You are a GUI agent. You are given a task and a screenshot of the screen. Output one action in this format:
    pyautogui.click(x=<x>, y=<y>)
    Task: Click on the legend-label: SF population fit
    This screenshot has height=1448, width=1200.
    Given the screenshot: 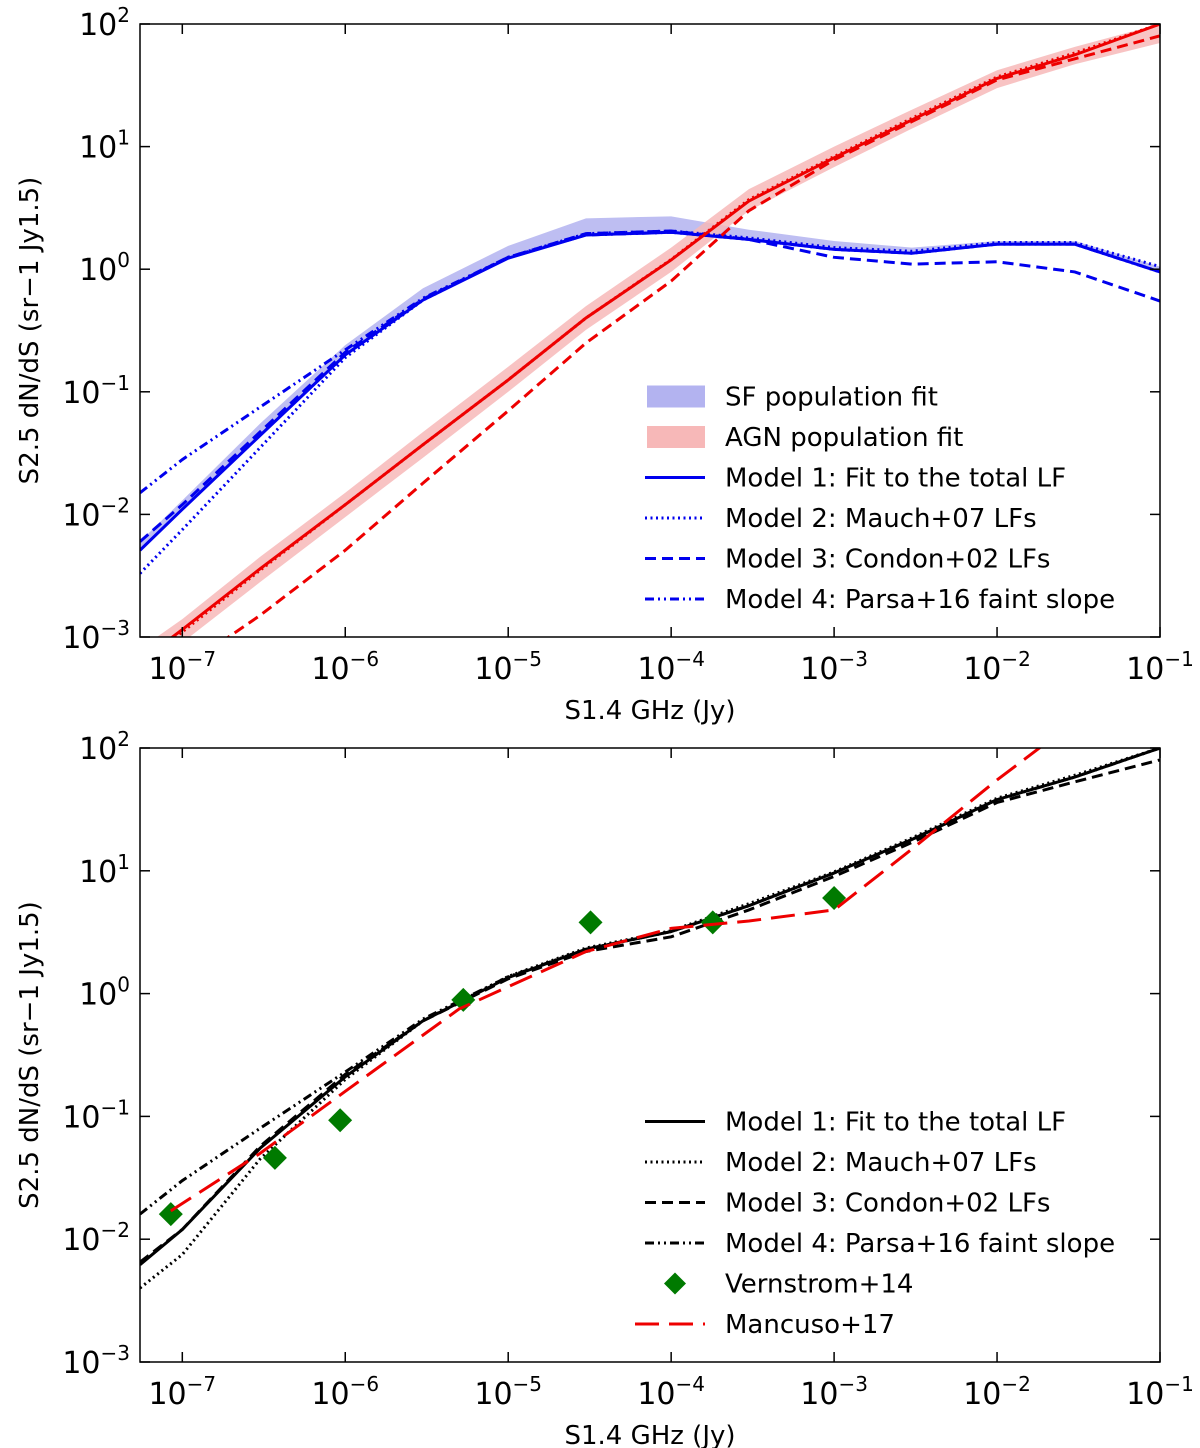 What is the action you would take?
    pyautogui.click(x=831, y=398)
    